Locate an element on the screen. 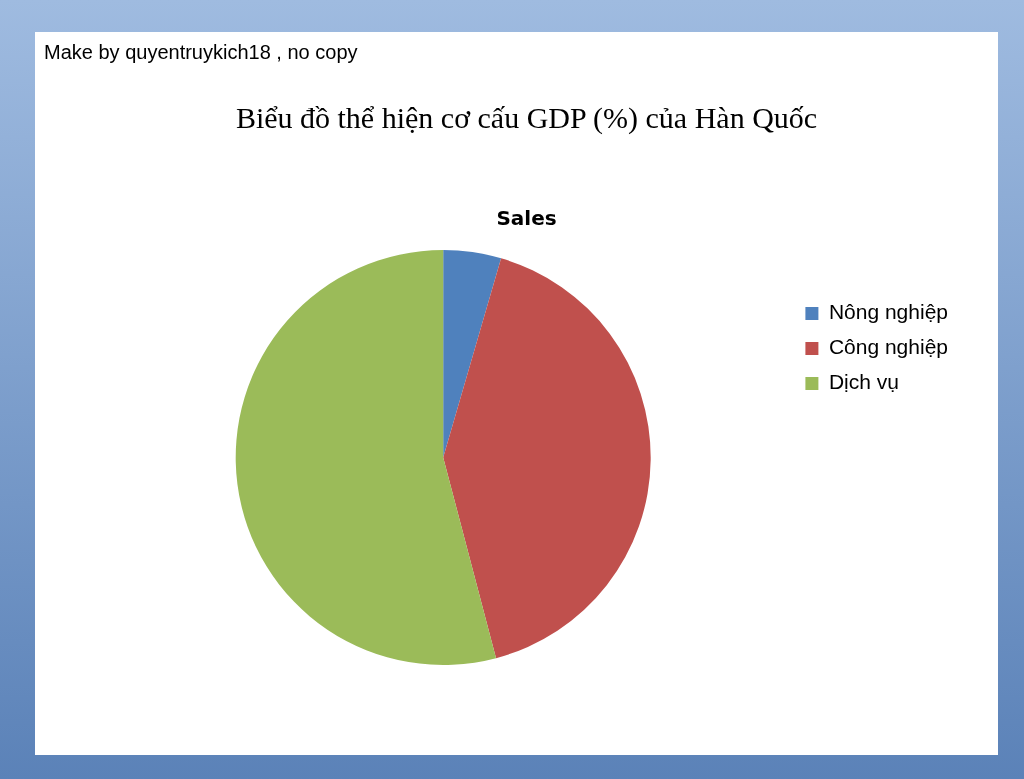  chart-title: Biểu đồ thể hiện cơ cấu GDP (%) của Hàn Quốc is located at coordinates (526, 117).